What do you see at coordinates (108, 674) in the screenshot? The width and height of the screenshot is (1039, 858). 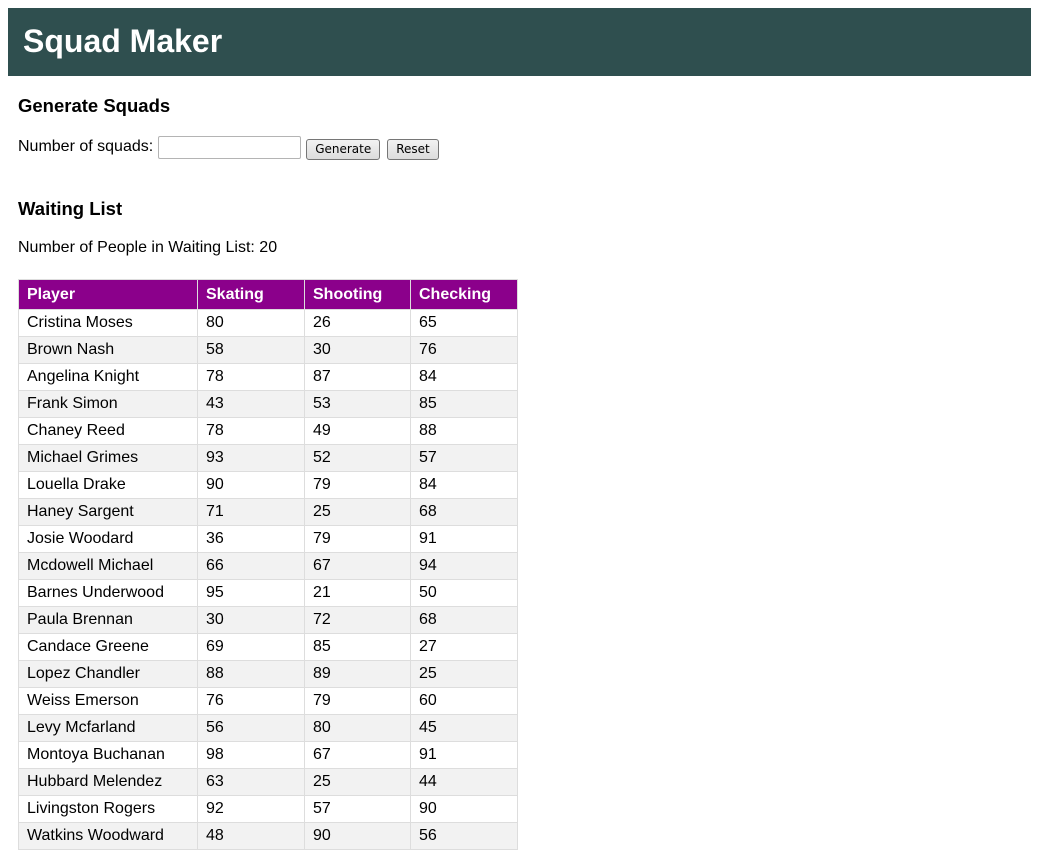 I see `player-name-cell: Lopez Chandler` at bounding box center [108, 674].